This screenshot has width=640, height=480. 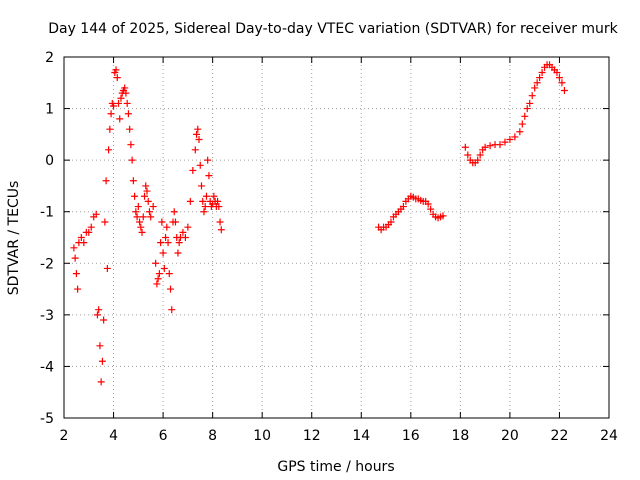 I want to click on x-tick-label: 8, so click(x=212, y=436).